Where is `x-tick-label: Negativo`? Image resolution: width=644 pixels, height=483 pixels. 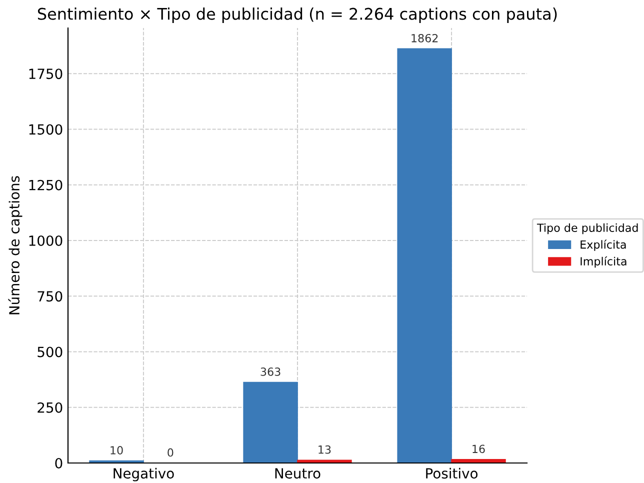
x-tick-label: Negativo is located at coordinates (144, 475).